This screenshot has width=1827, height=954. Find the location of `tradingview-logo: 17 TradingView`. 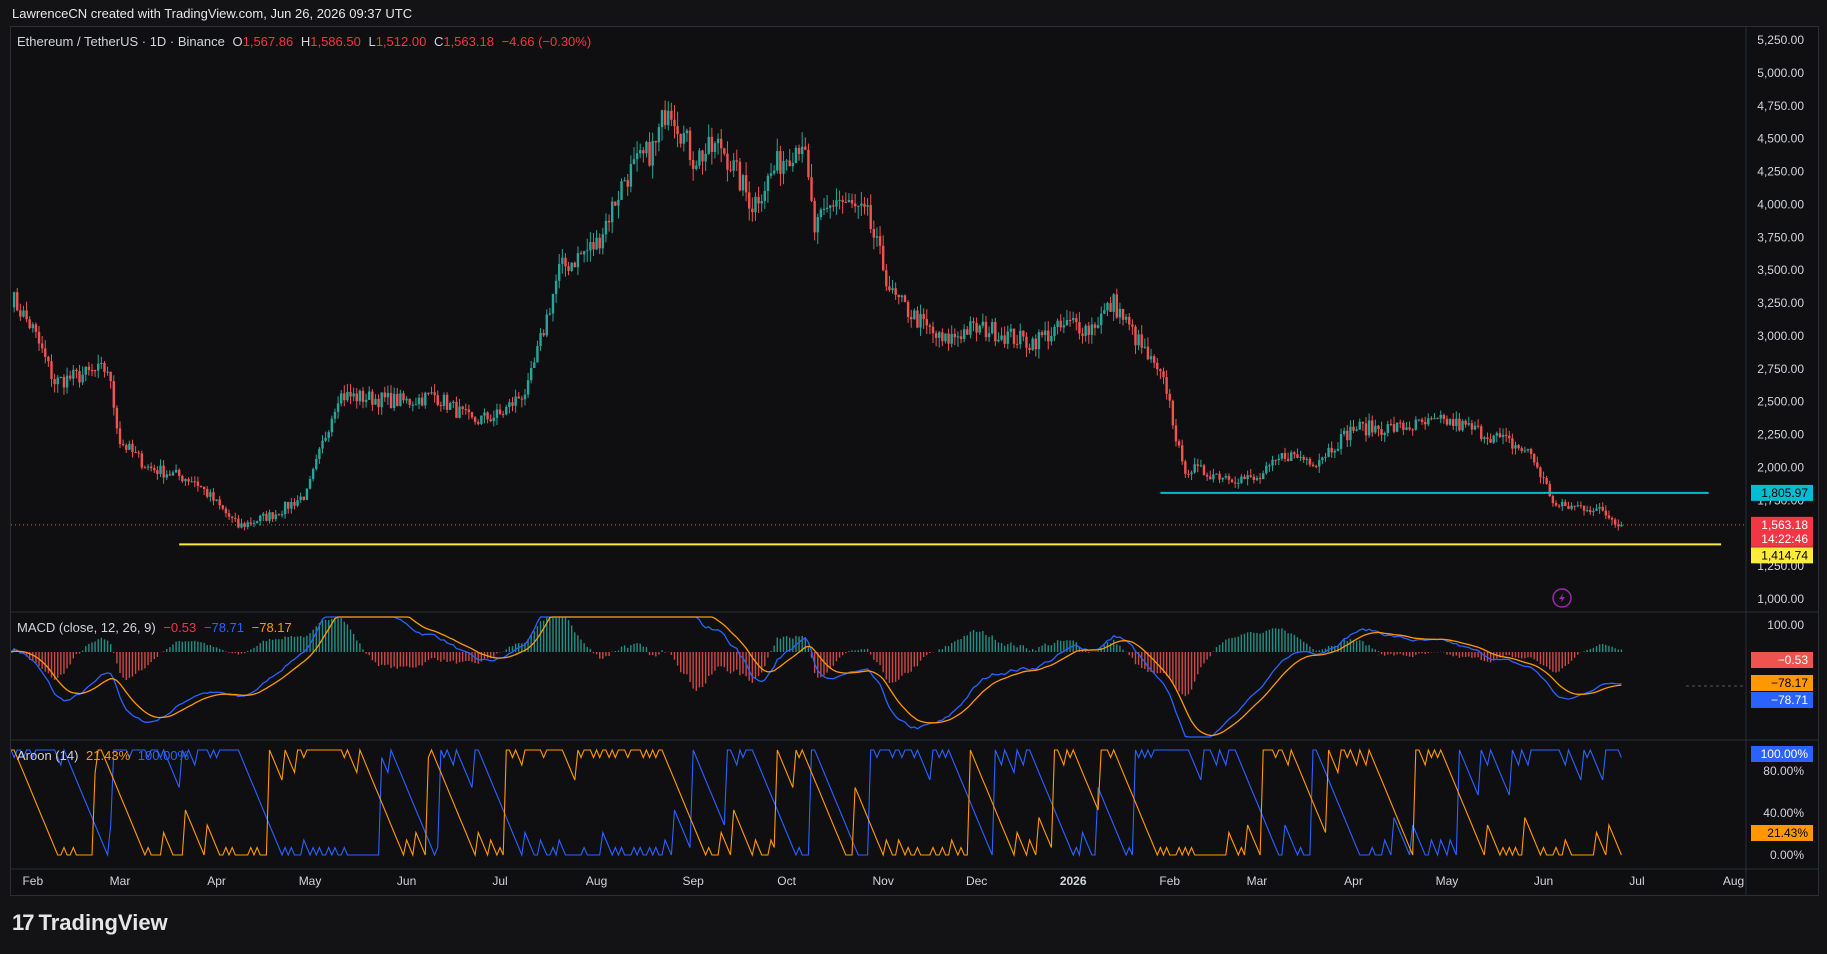

tradingview-logo: 17 TradingView is located at coordinates (90, 923).